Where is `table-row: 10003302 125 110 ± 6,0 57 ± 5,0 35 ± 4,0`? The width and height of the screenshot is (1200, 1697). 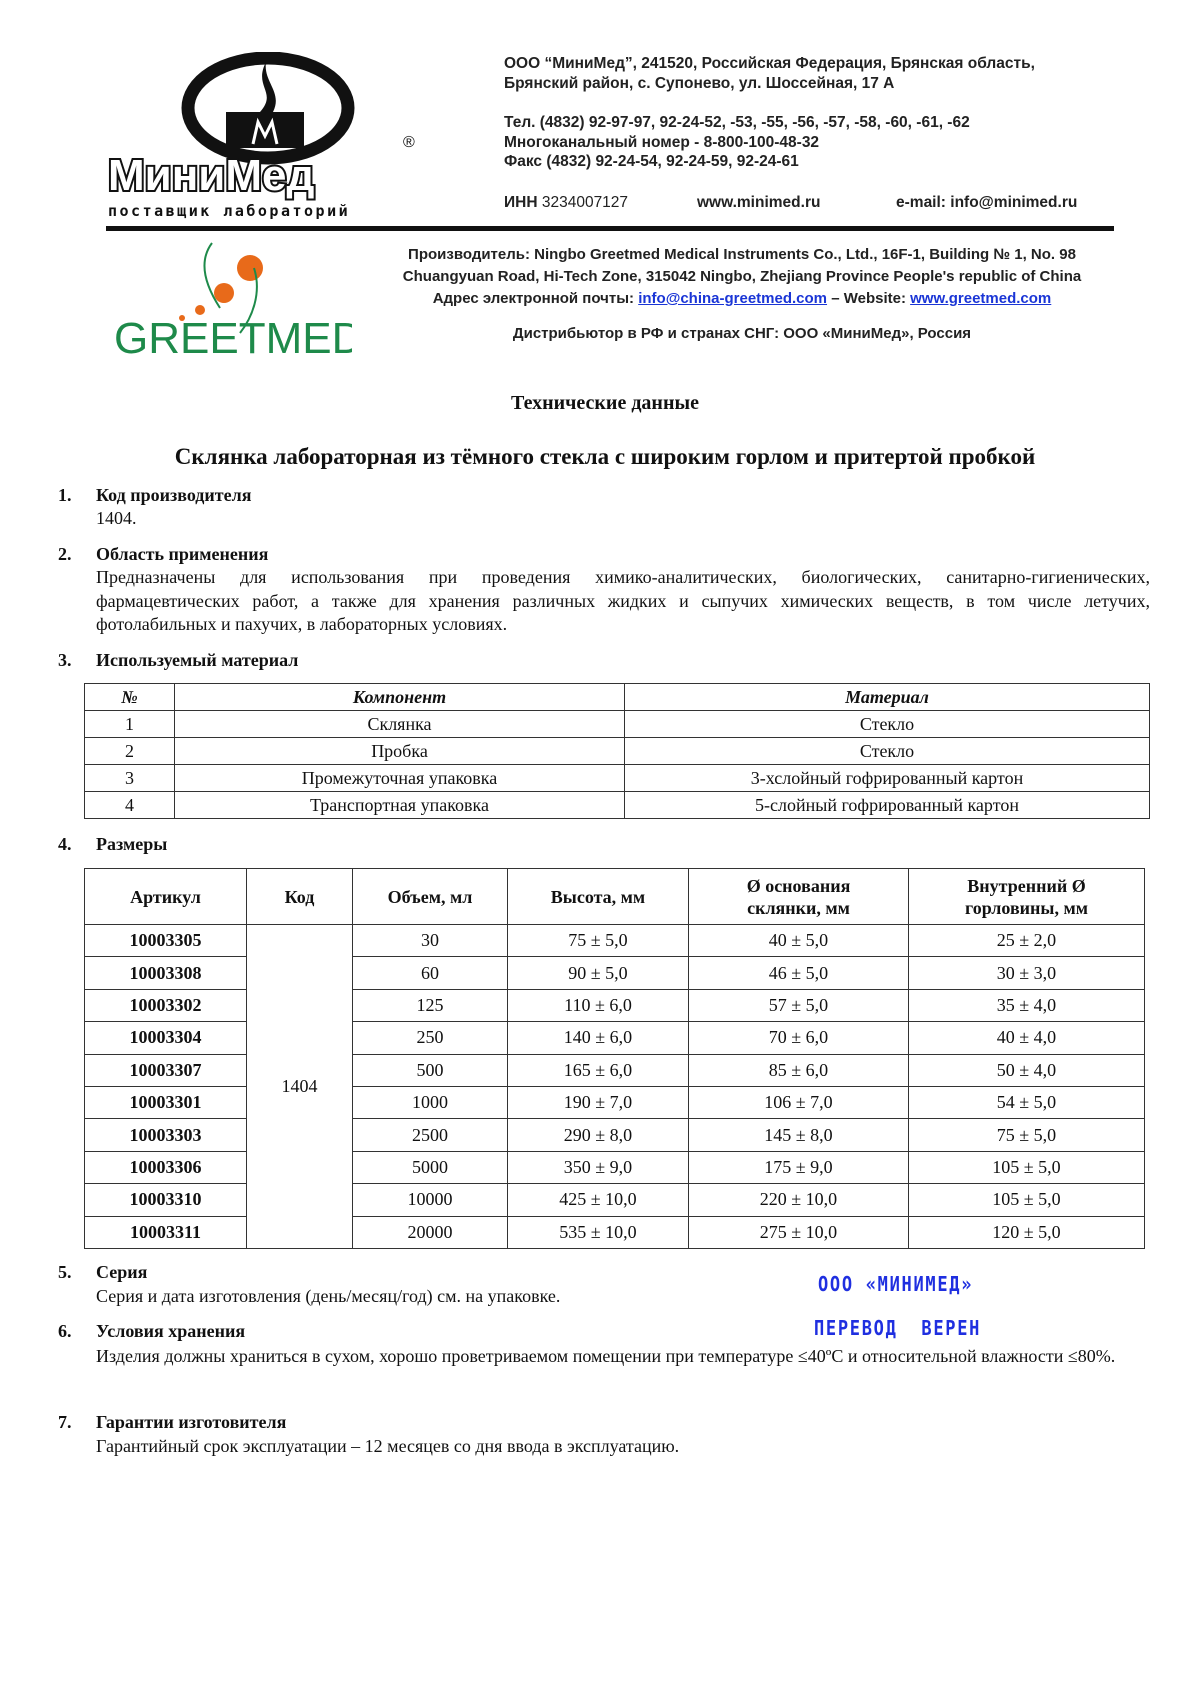
table-row: 10003302 125 110 ± 6,0 57 ± 5,0 35 ± 4,0 is located at coordinates (614, 1005).